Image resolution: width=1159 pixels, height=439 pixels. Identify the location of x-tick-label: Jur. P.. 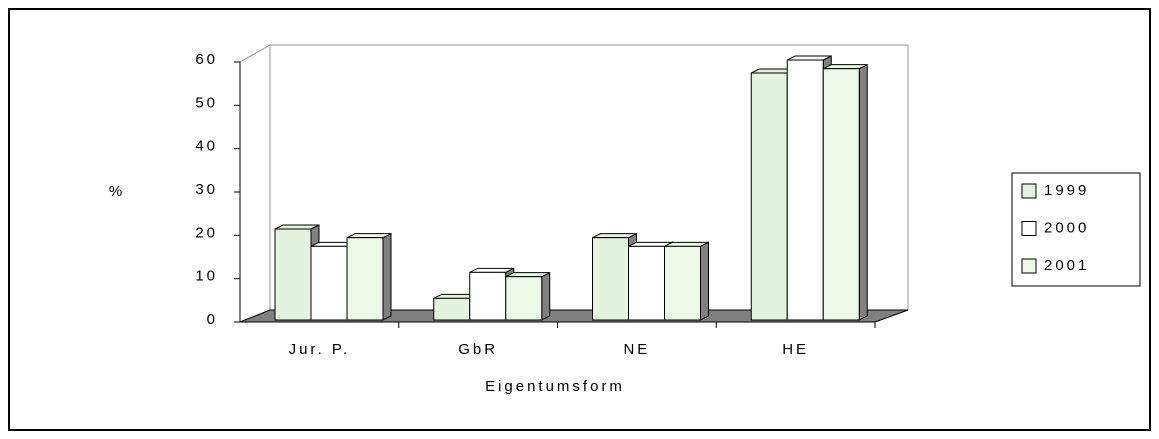
(320, 349).